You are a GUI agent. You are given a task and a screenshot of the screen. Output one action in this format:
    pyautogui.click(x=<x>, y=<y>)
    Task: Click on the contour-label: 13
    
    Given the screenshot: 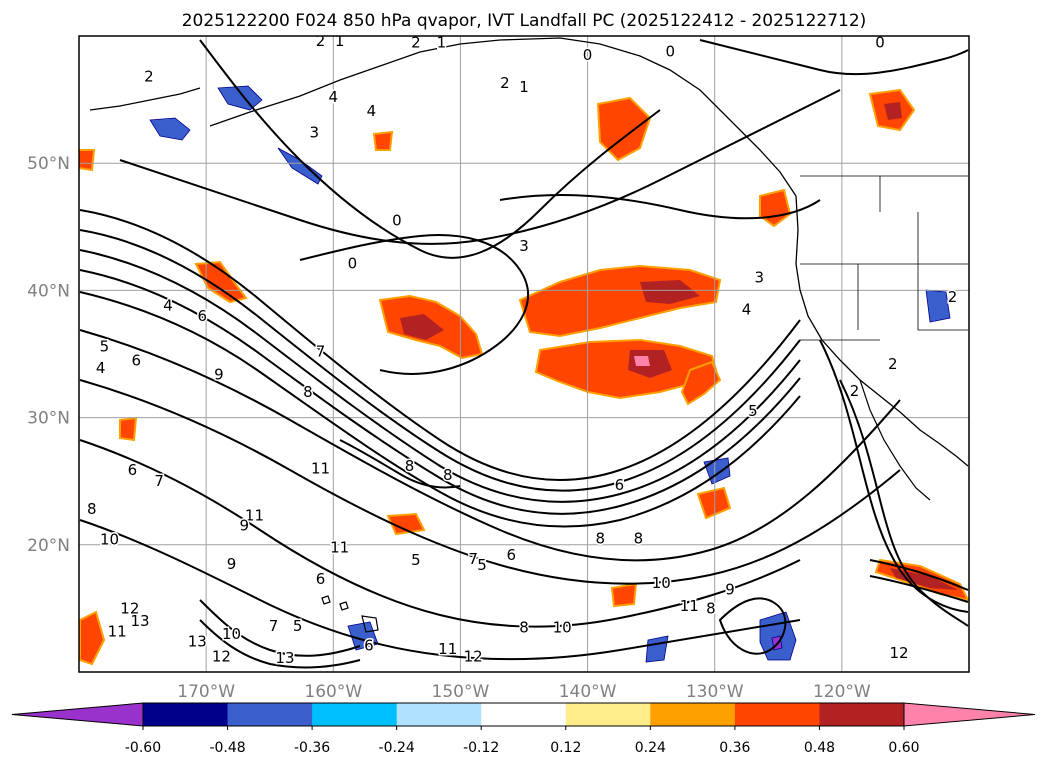 What is the action you would take?
    pyautogui.click(x=197, y=641)
    